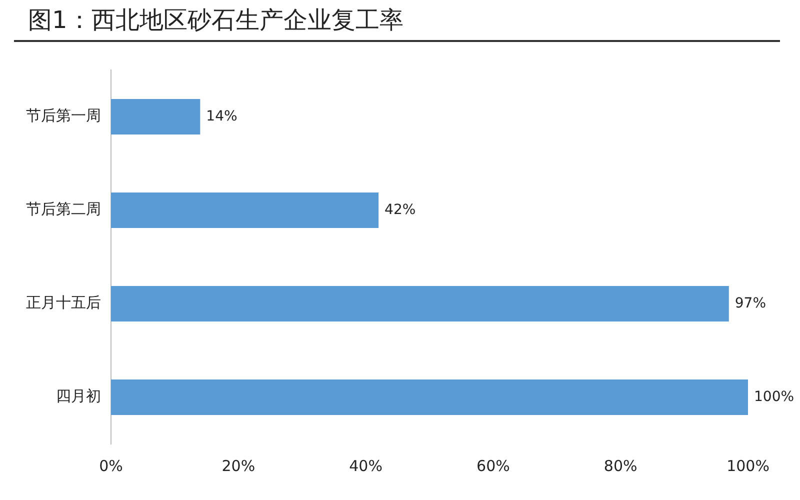 The height and width of the screenshot is (500, 800). What do you see at coordinates (750, 303) in the screenshot?
I see `data-label: 97%` at bounding box center [750, 303].